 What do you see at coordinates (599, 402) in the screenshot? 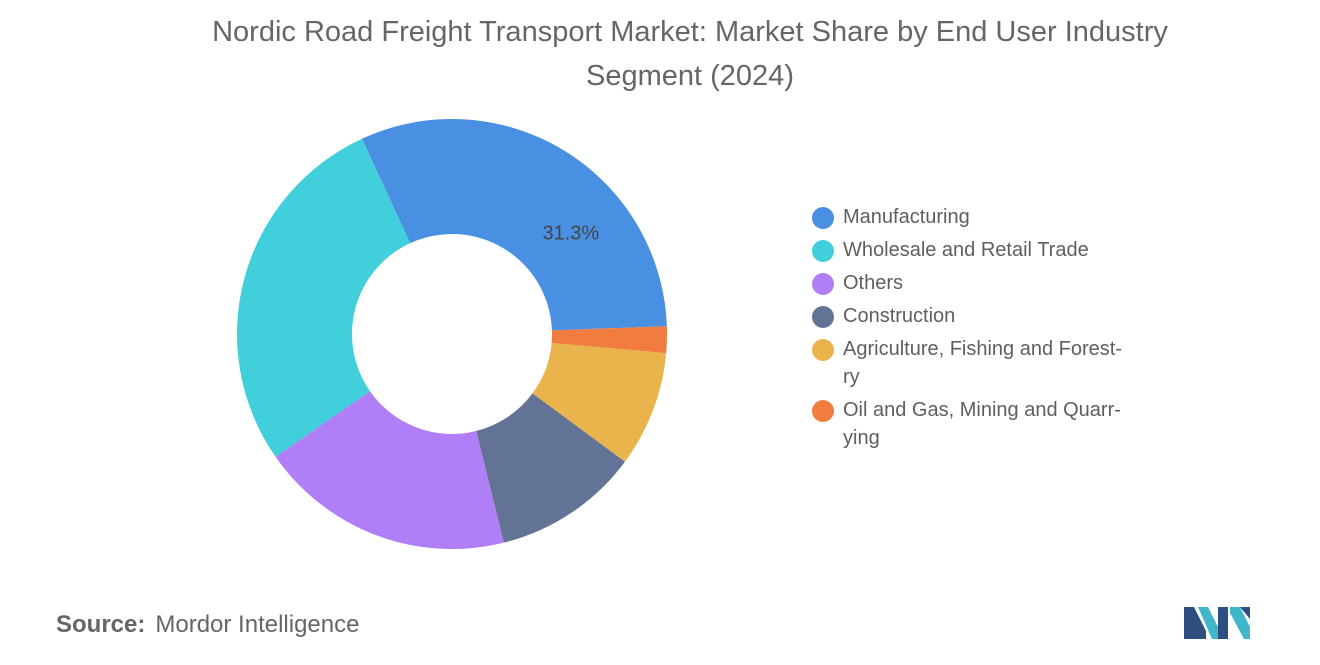
I see `slice-agriculture-fishing-and-forestry` at bounding box center [599, 402].